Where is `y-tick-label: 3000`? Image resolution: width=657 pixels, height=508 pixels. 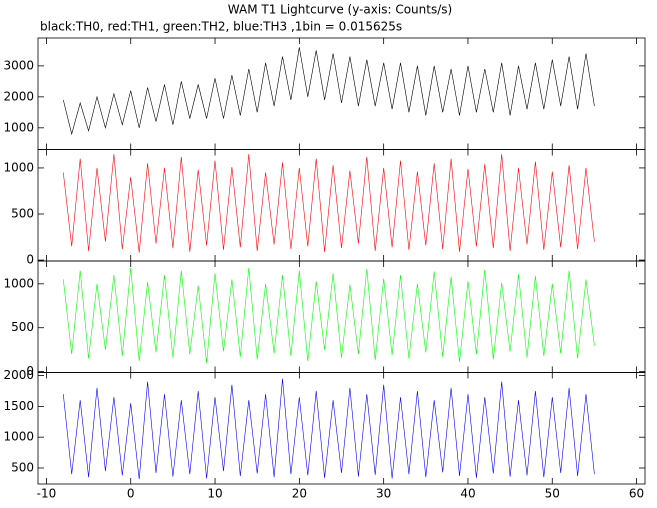 y-tick-label: 3000 is located at coordinates (18, 65).